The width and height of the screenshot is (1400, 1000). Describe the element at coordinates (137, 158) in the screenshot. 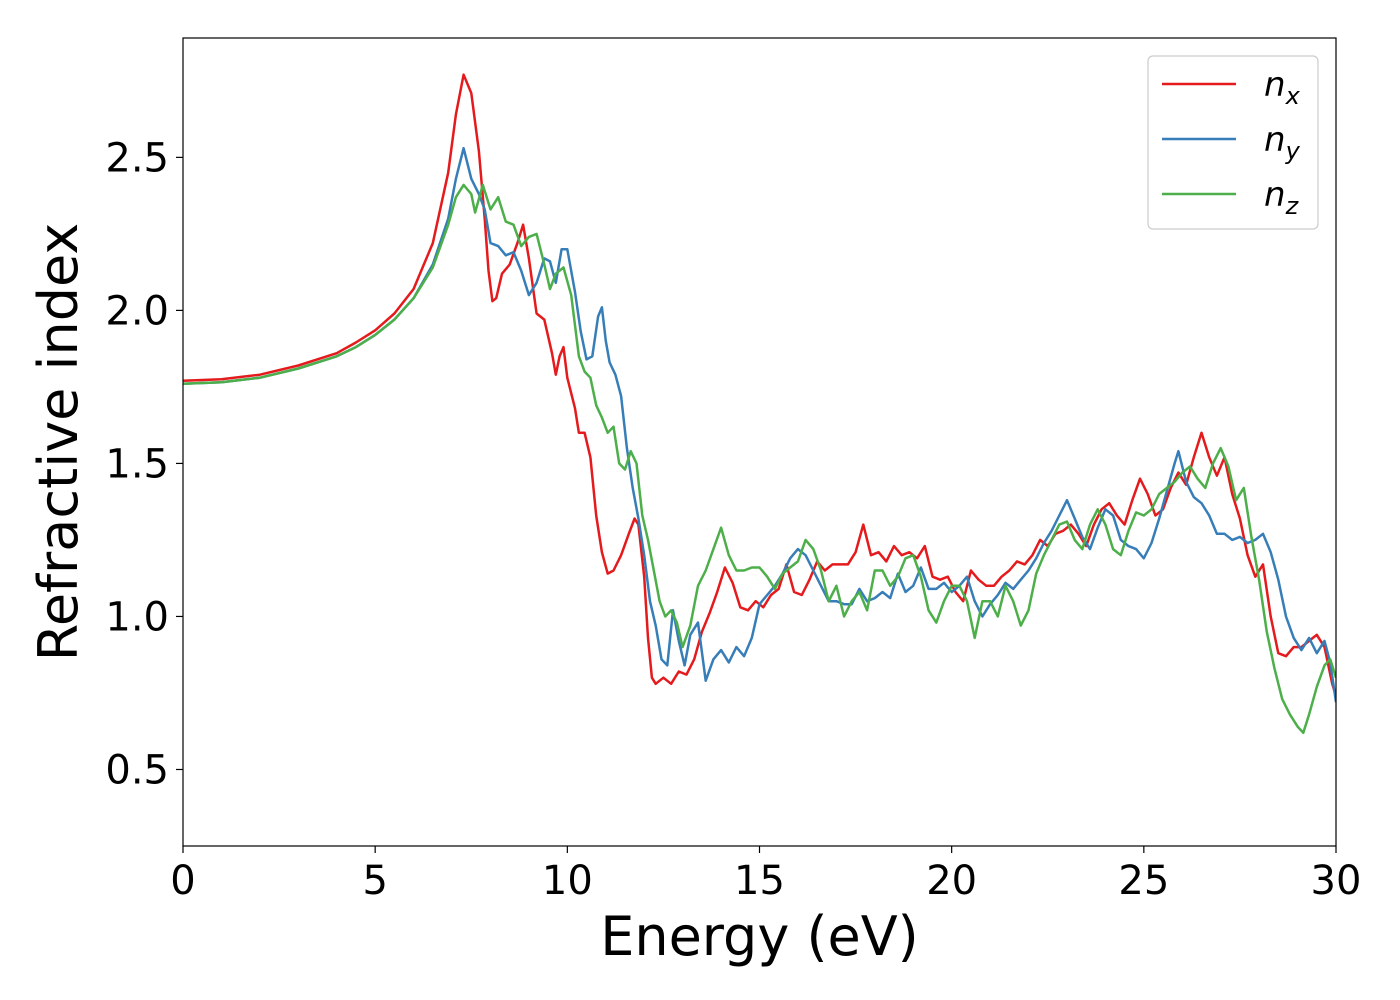

I see `y-tick-label: 2.5` at that location.